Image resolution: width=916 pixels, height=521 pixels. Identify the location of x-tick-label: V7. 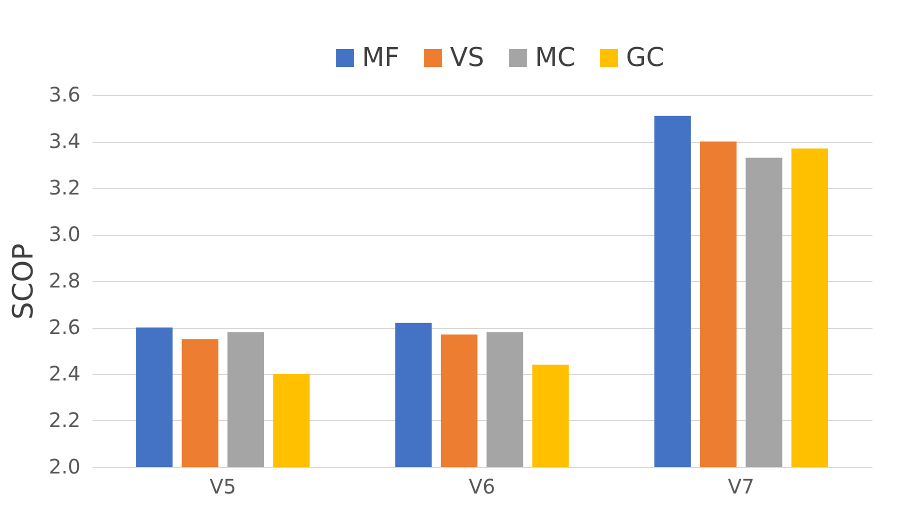
(741, 486).